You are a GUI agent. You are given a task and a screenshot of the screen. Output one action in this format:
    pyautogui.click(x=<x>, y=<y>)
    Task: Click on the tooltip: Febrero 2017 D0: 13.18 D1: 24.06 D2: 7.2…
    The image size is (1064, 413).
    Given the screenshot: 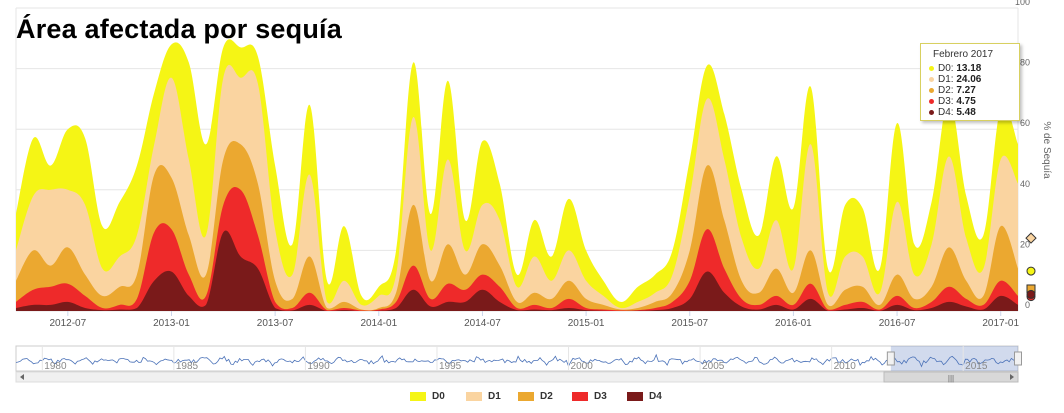 What is the action you would take?
    pyautogui.click(x=970, y=82)
    